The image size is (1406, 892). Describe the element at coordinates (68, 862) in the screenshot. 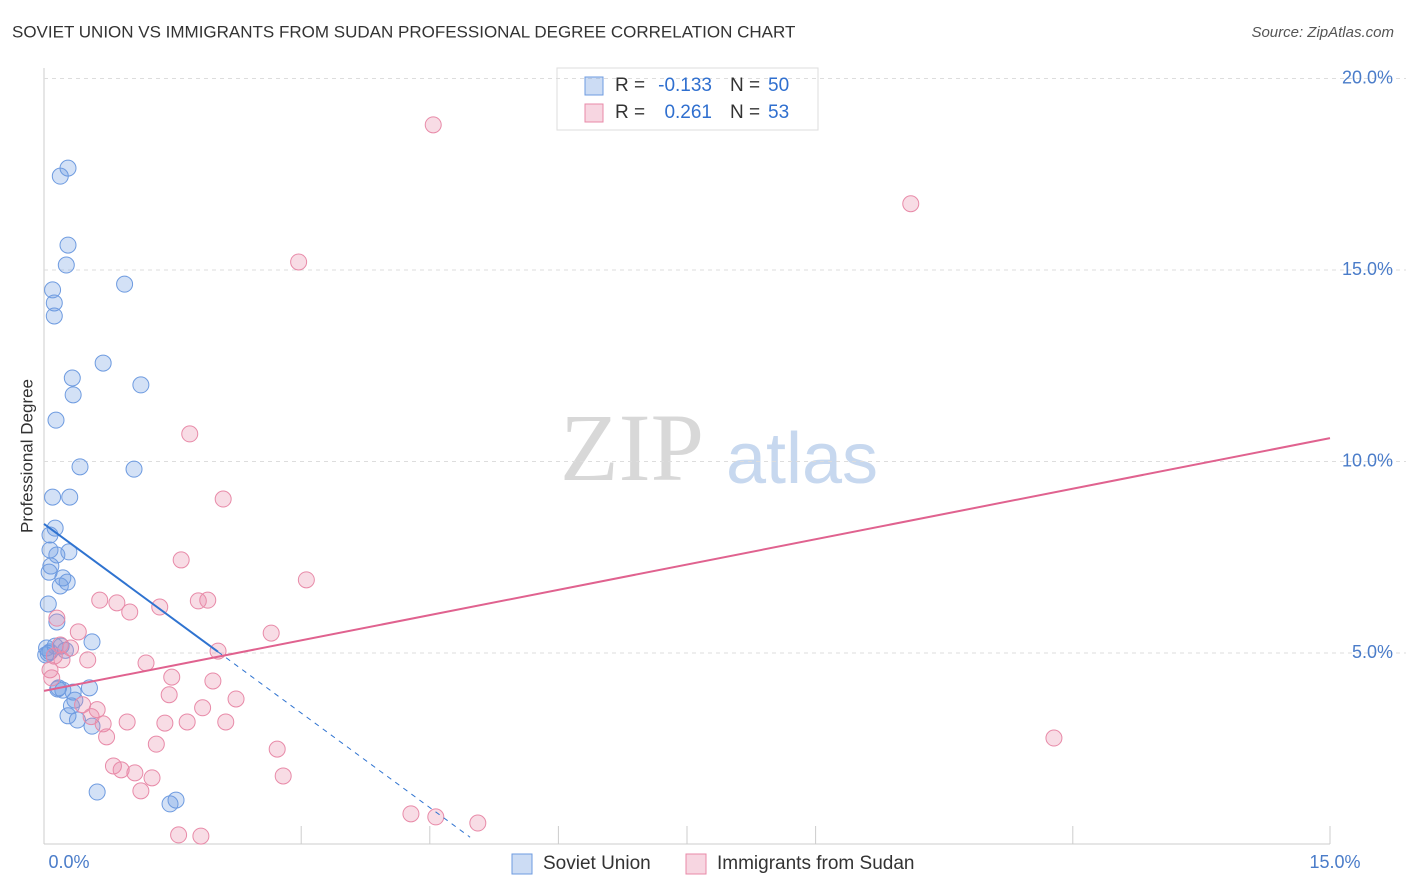

I see `x-tick-label: 0.0%` at that location.